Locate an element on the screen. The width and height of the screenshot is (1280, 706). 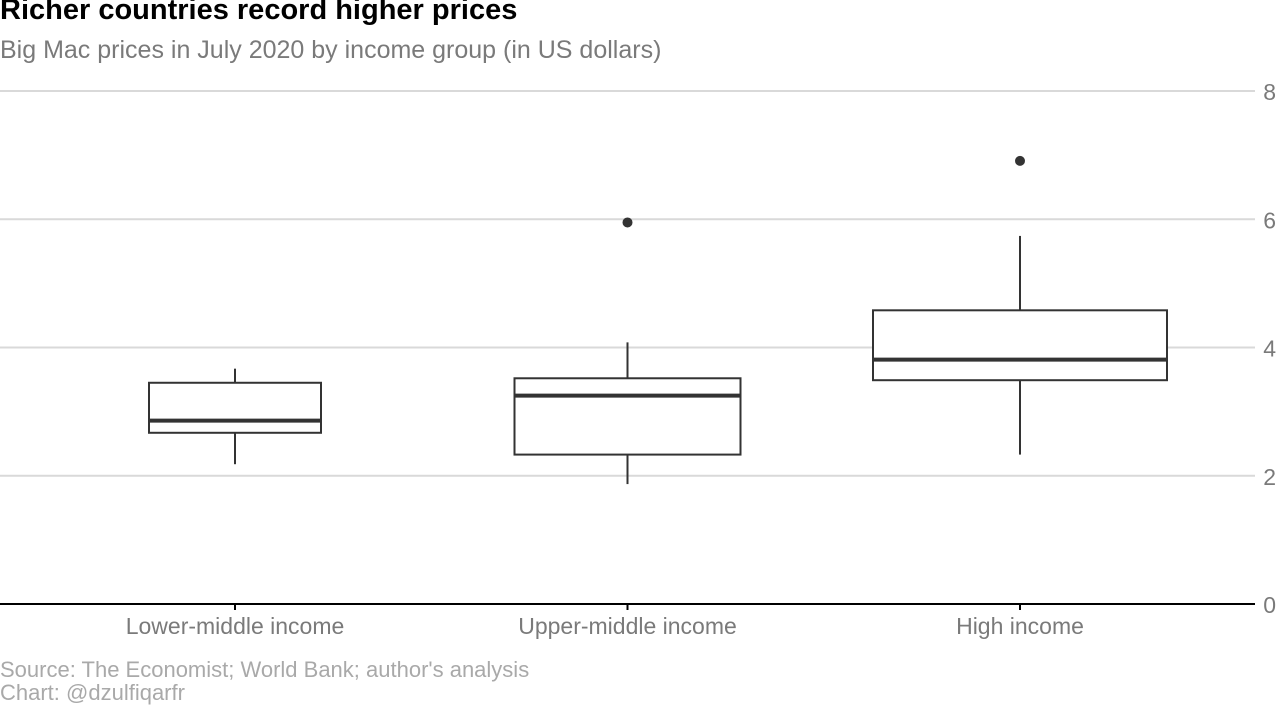
chart-credit: Chart: @dzulfiqarfr is located at coordinates (92, 692).